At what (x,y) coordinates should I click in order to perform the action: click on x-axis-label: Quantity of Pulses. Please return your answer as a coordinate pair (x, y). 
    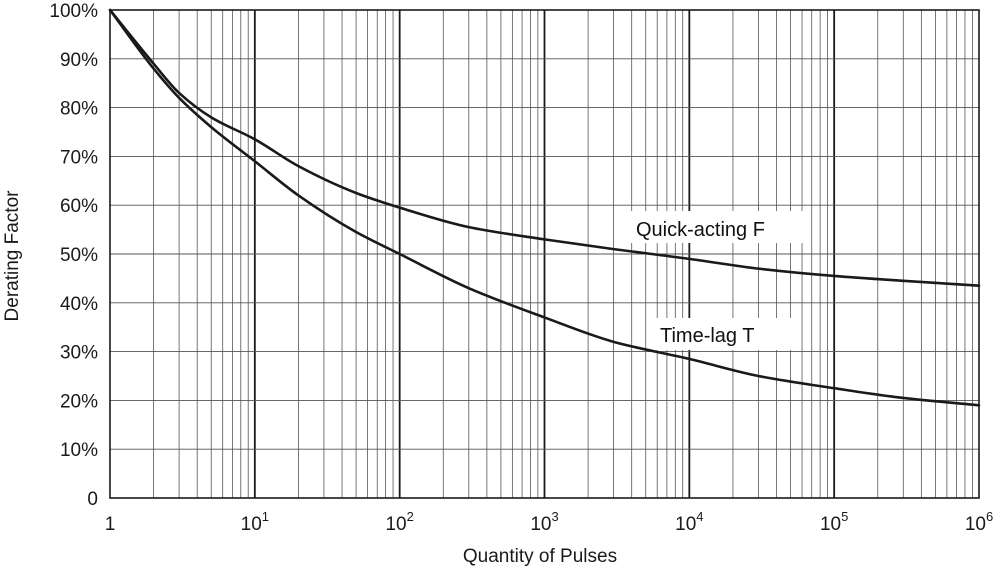
    Looking at the image, I should click on (540, 556).